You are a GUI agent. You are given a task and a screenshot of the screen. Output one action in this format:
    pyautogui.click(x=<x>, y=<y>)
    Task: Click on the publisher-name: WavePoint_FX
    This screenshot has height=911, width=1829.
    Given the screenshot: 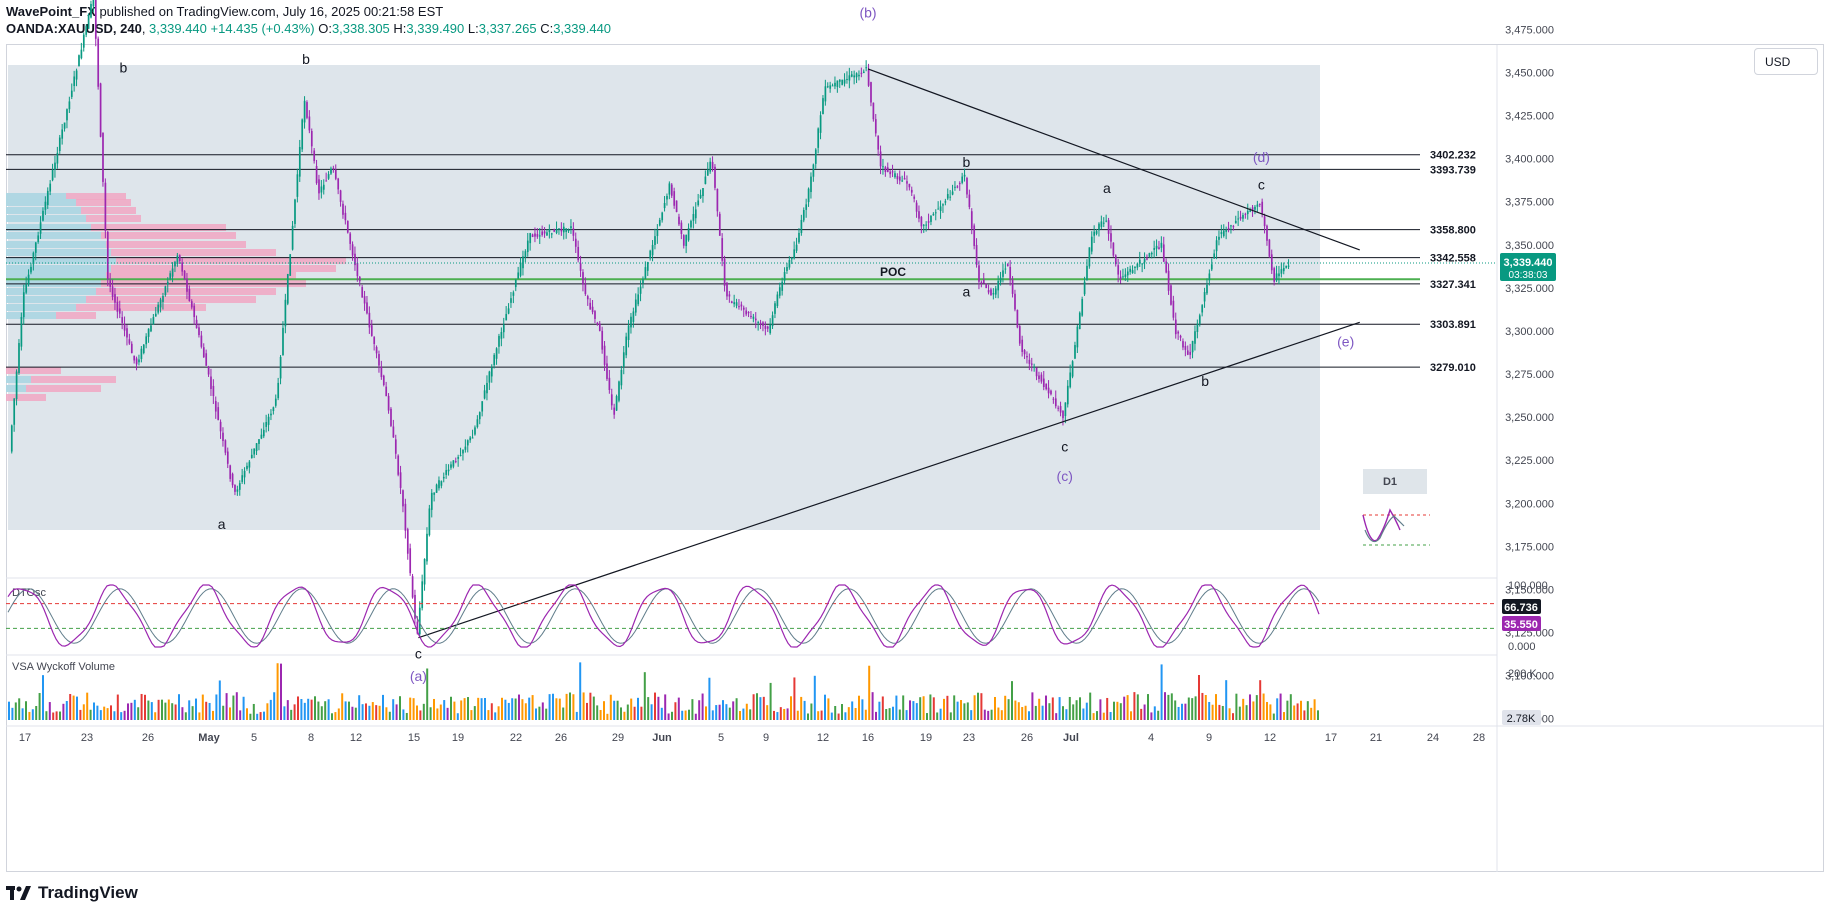 What is the action you would take?
    pyautogui.click(x=51, y=11)
    